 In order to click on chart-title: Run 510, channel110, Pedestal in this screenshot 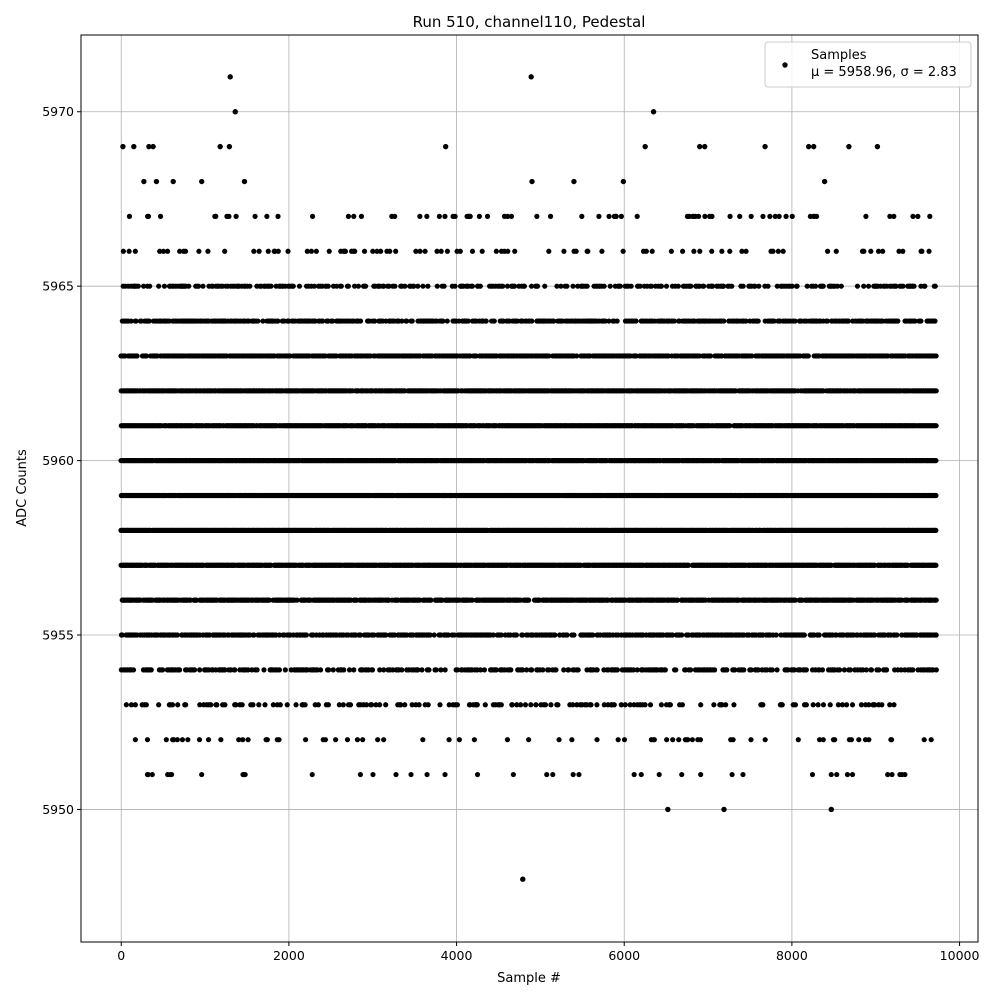, I will do `click(529, 22)`.